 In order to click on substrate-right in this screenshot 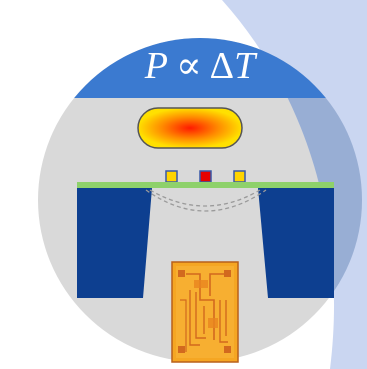, I will do `click(296, 243)`.